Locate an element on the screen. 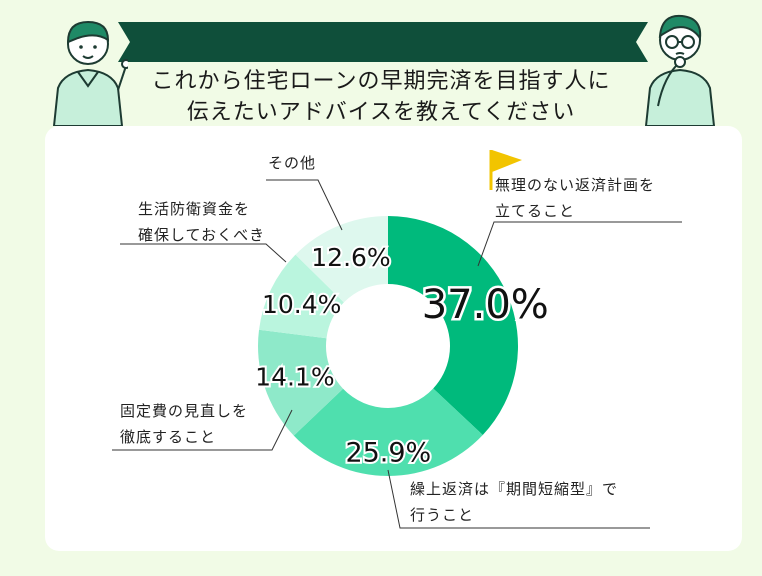 This screenshot has width=762, height=576. person-right-illustration is located at coordinates (680, 70).